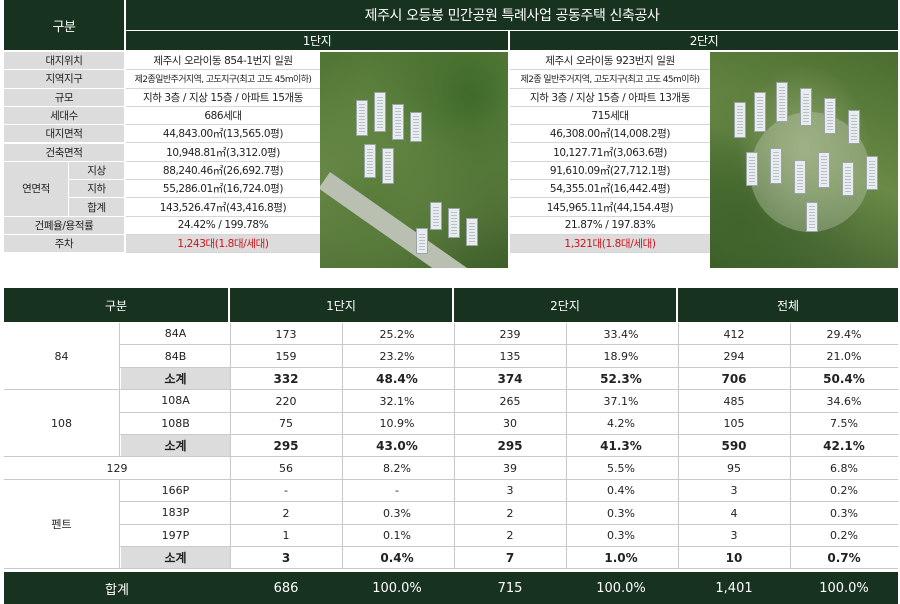 The height and width of the screenshot is (604, 900). What do you see at coordinates (96, 207) in the screenshot?
I see `spec-floor-area-total-label: 합계` at bounding box center [96, 207].